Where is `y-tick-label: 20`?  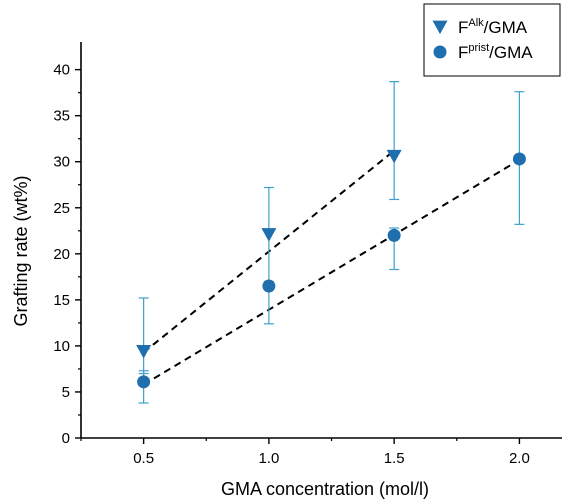 y-tick-label: 20 is located at coordinates (61, 254).